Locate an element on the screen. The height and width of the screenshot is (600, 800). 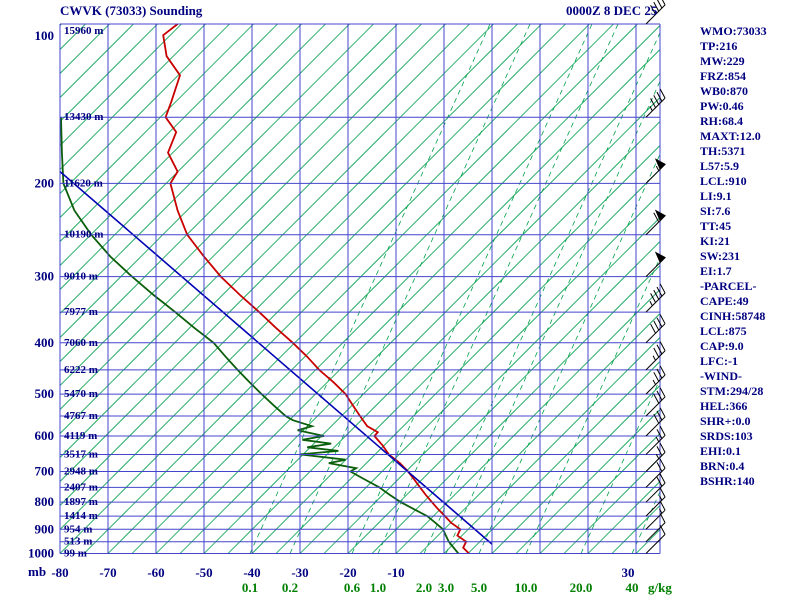
height-label: 954 m is located at coordinates (78, 529).